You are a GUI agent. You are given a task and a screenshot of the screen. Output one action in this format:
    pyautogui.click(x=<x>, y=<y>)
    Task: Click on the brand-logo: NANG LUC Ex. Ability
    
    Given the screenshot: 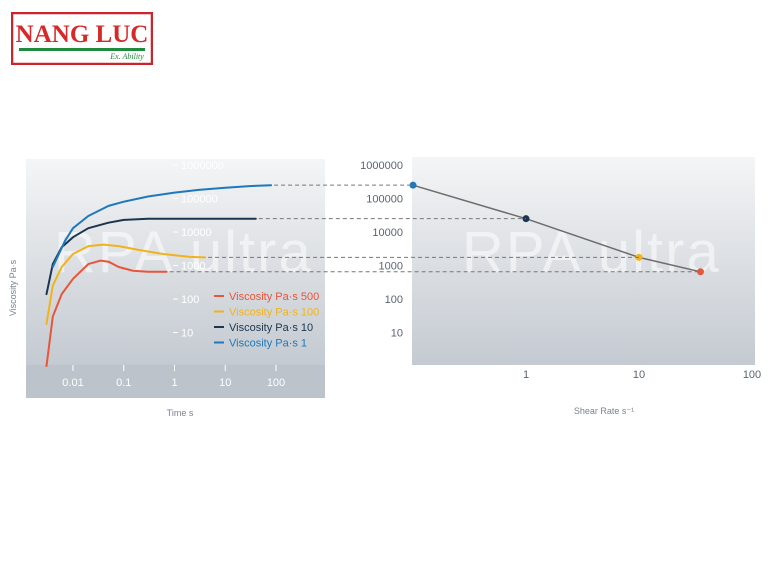 What is the action you would take?
    pyautogui.click(x=82, y=38)
    